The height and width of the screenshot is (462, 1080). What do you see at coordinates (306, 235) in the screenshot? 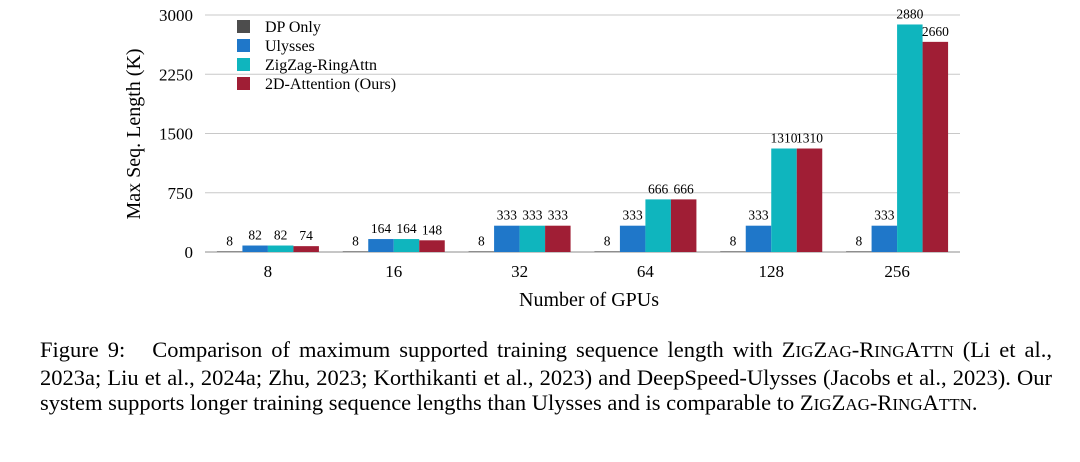
I see `bar-value-label: 74` at bounding box center [306, 235].